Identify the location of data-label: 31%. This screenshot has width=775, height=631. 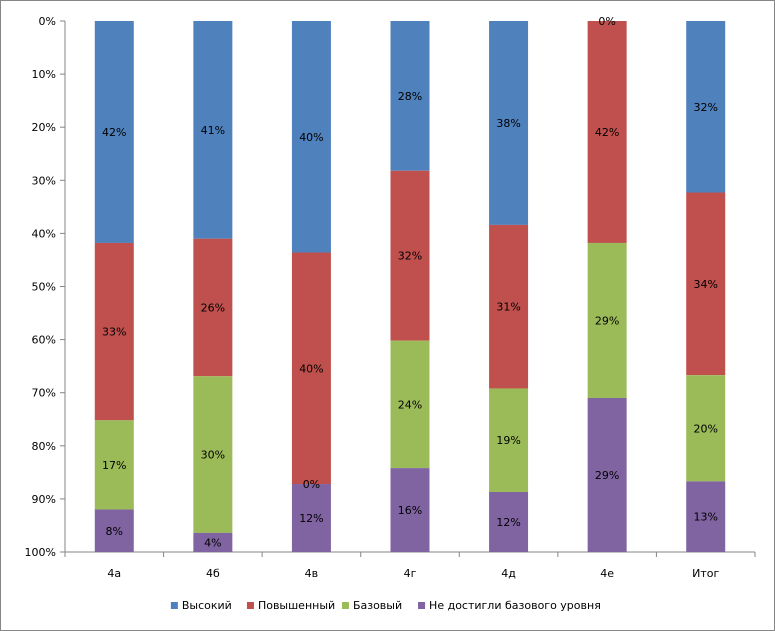
(508, 307).